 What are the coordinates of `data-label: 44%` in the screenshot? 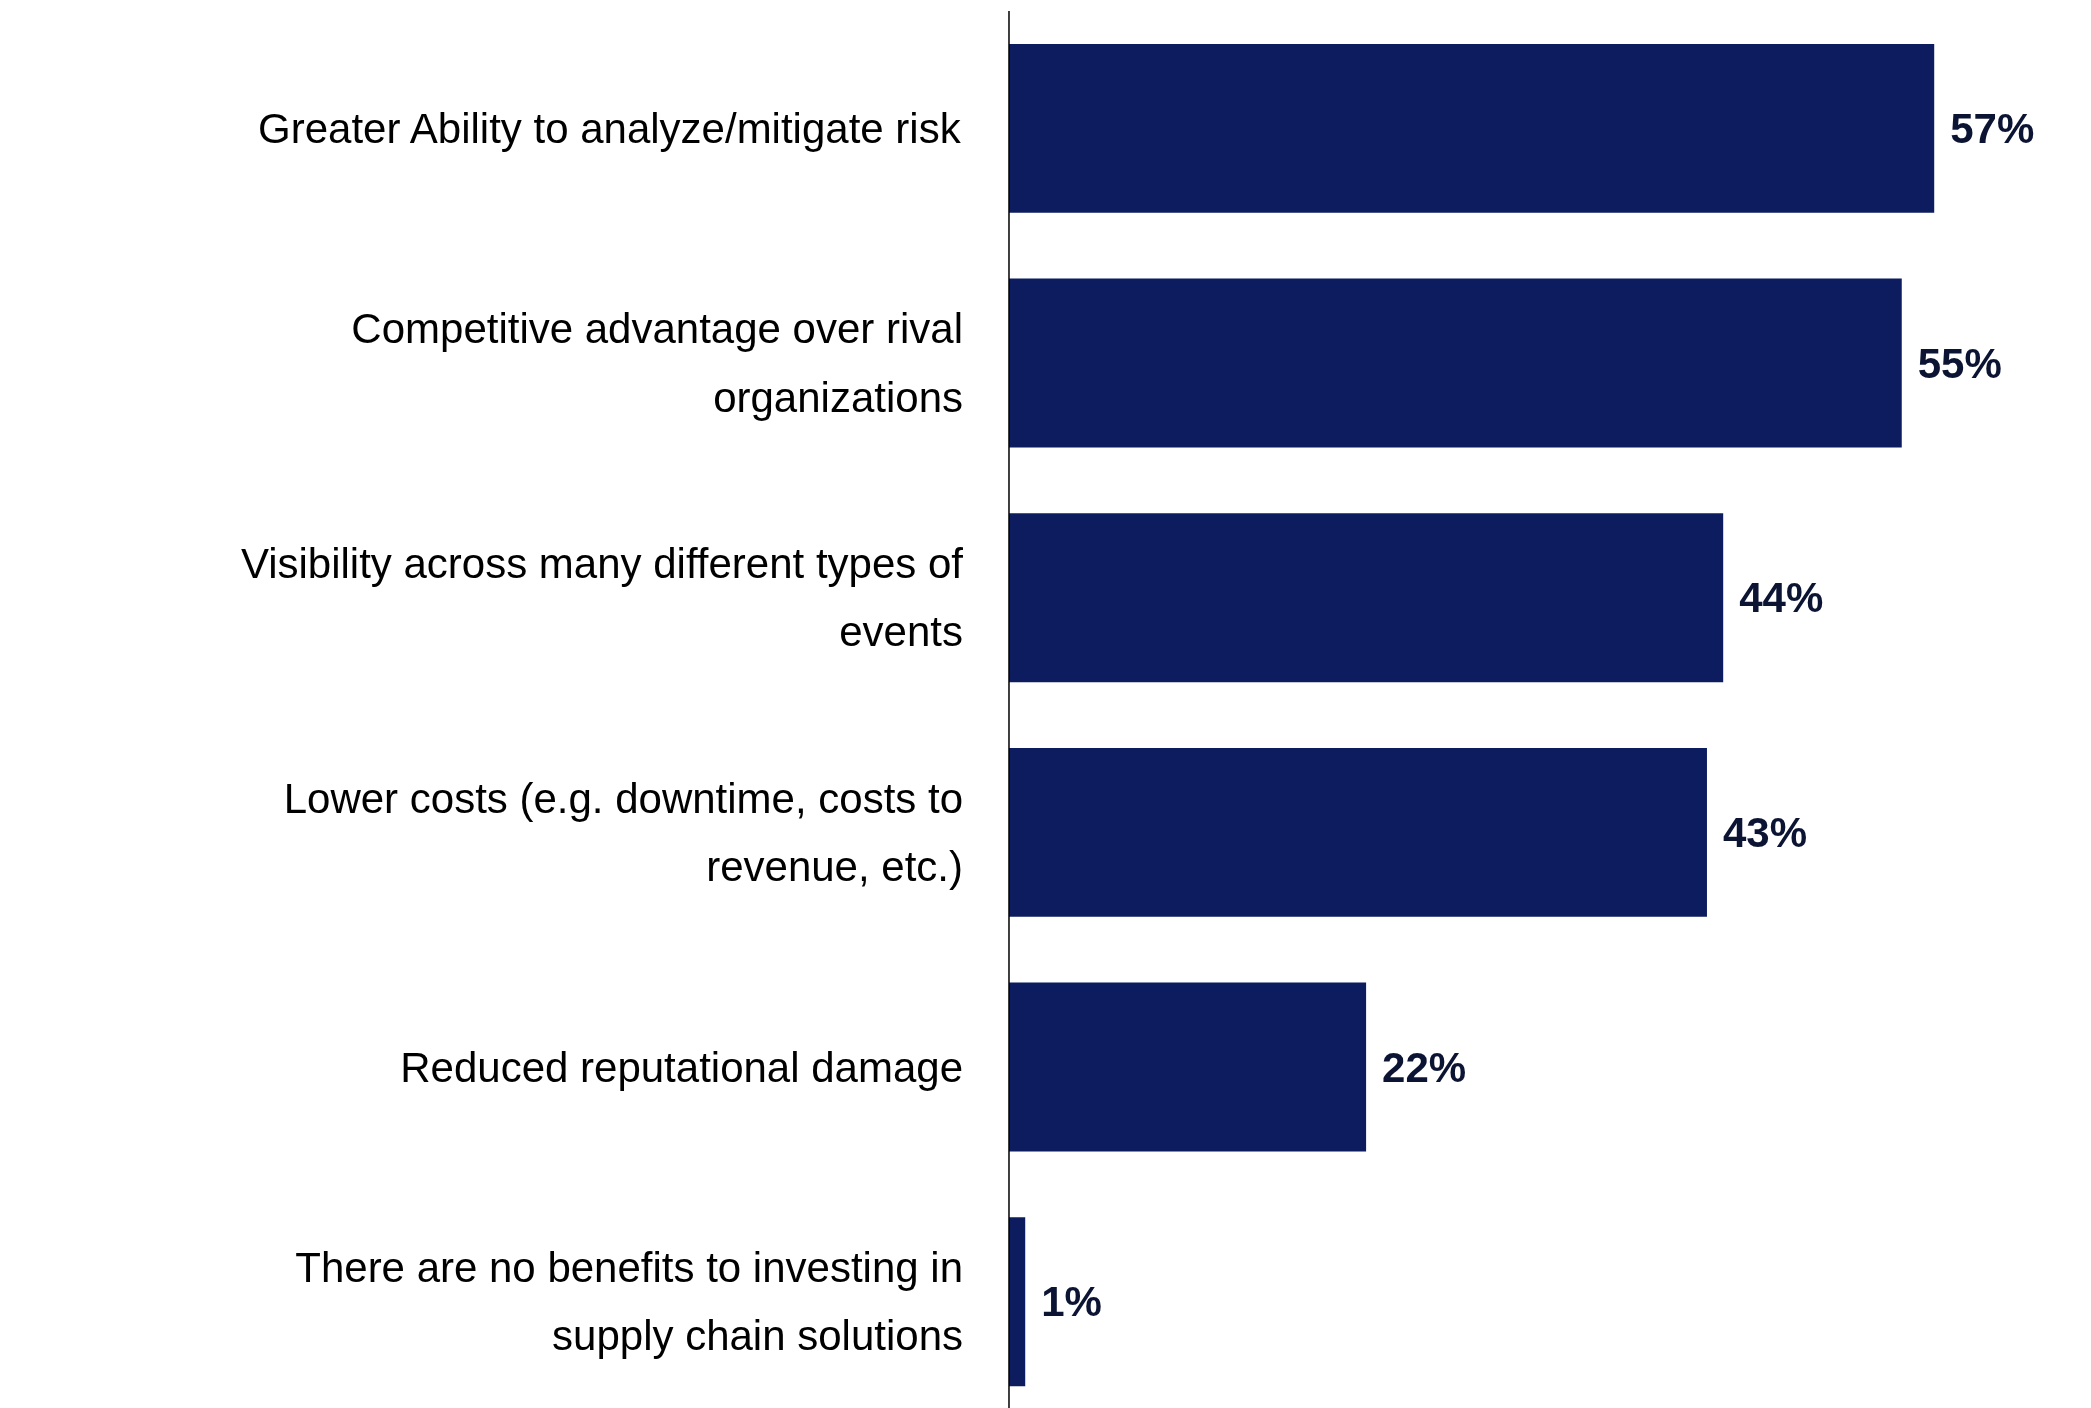 It's located at (1781, 598).